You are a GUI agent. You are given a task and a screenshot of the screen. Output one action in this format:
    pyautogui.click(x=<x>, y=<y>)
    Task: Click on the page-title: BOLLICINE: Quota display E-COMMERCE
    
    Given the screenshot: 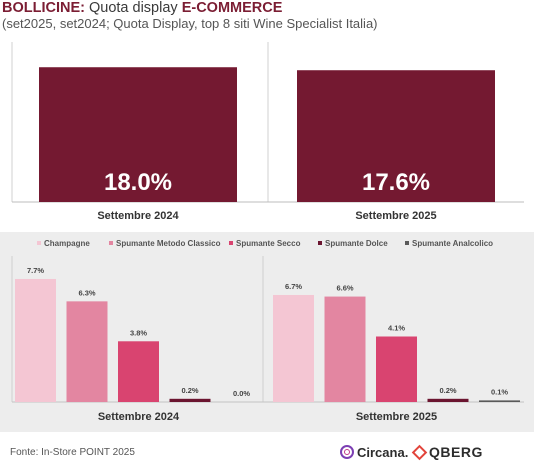 What is the action you would take?
    pyautogui.click(x=142, y=8)
    